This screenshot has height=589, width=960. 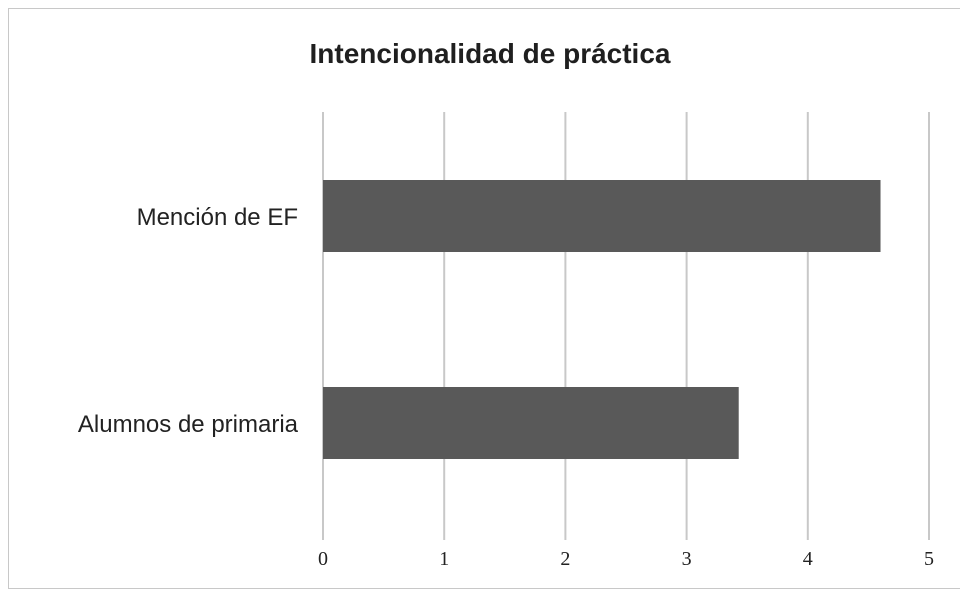 I want to click on chart-title: Intencionalidad de práctica, so click(x=490, y=53).